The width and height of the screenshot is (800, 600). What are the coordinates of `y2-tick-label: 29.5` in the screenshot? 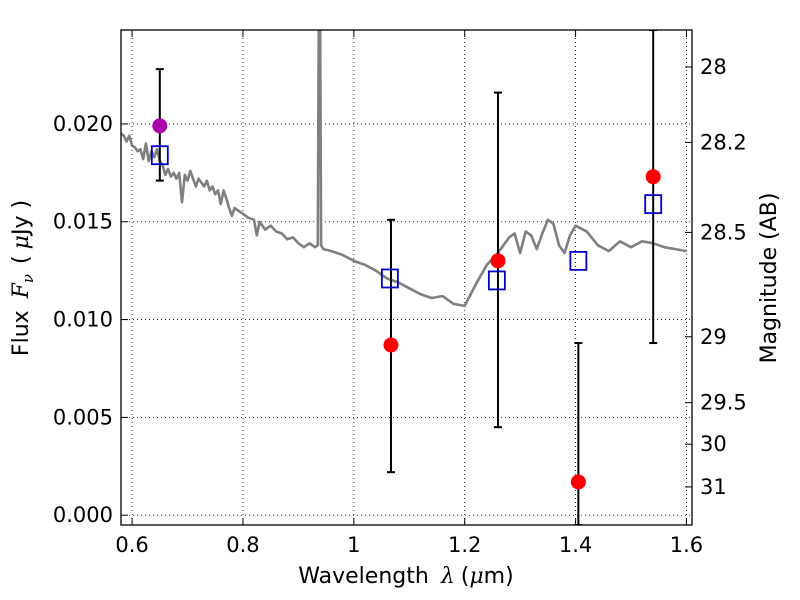 It's located at (723, 403).